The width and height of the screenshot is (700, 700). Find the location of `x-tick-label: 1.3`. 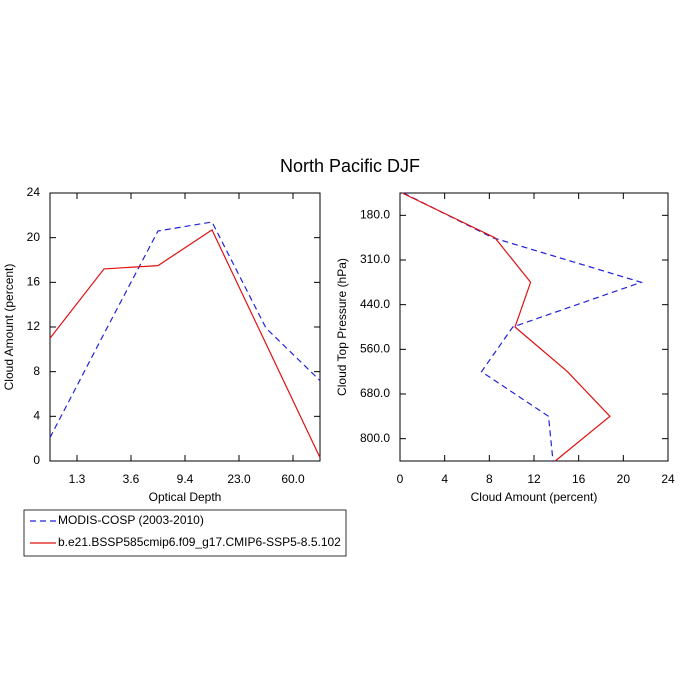

x-tick-label: 1.3 is located at coordinates (77, 479).